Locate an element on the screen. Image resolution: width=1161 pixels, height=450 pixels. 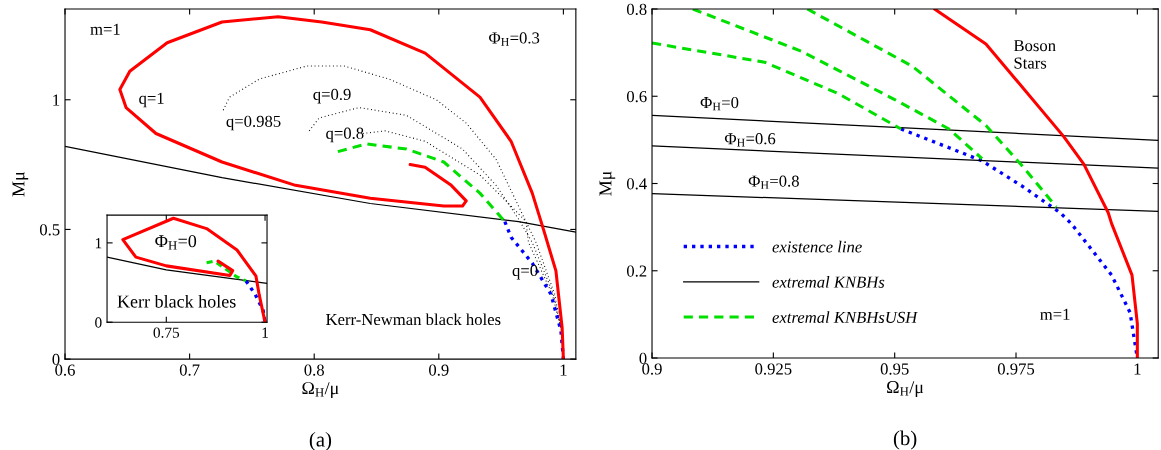
annotation: q=0.9 is located at coordinates (332, 96).